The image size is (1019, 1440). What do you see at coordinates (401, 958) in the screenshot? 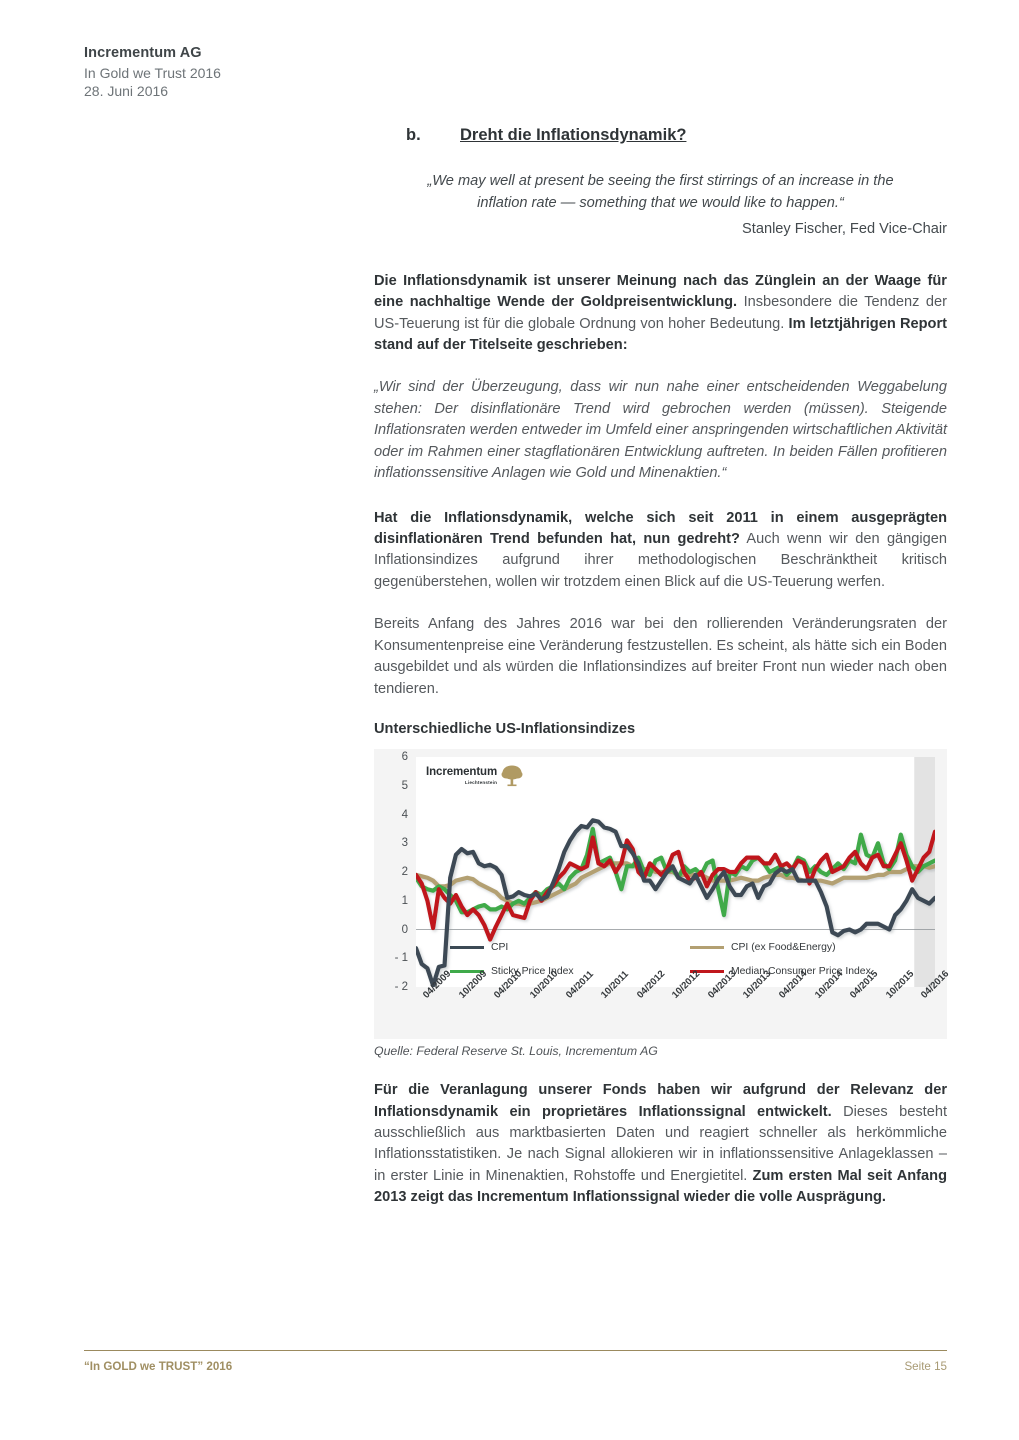
I see `y-tick-label: - 1` at bounding box center [401, 958].